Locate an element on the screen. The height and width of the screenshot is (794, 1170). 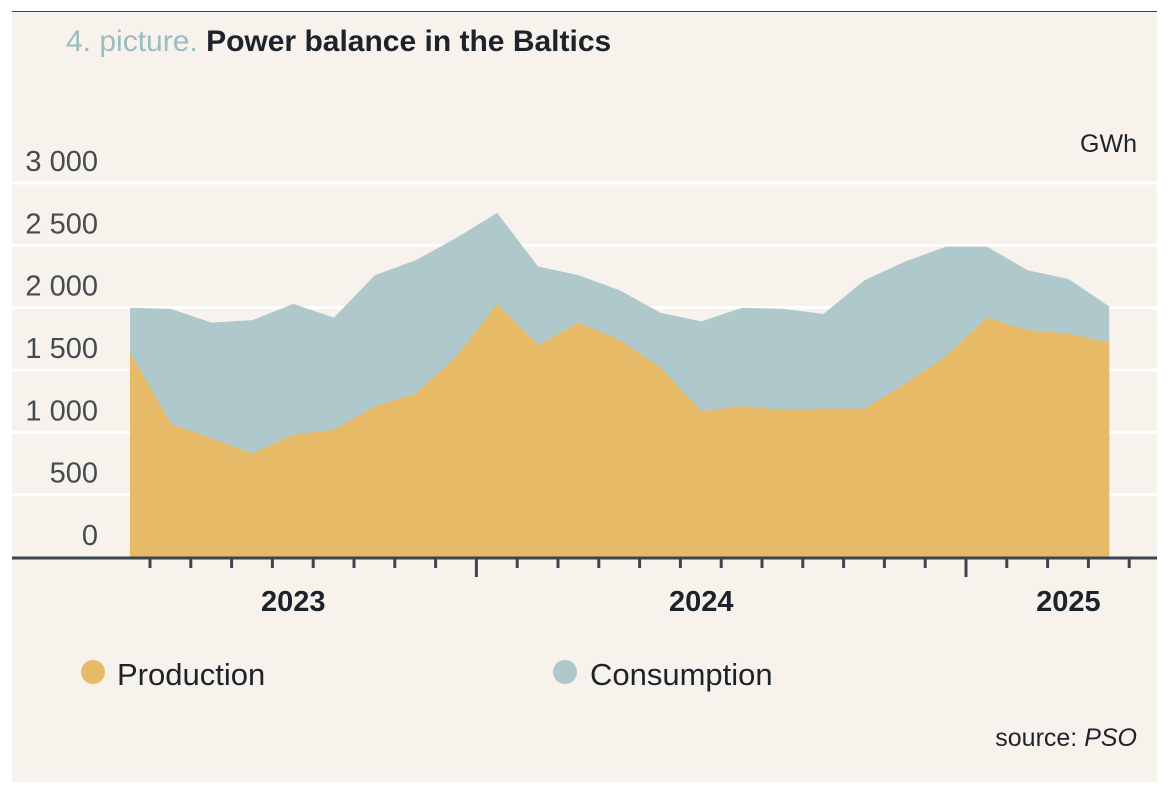
y-tick-label: 0 is located at coordinates (90, 536).